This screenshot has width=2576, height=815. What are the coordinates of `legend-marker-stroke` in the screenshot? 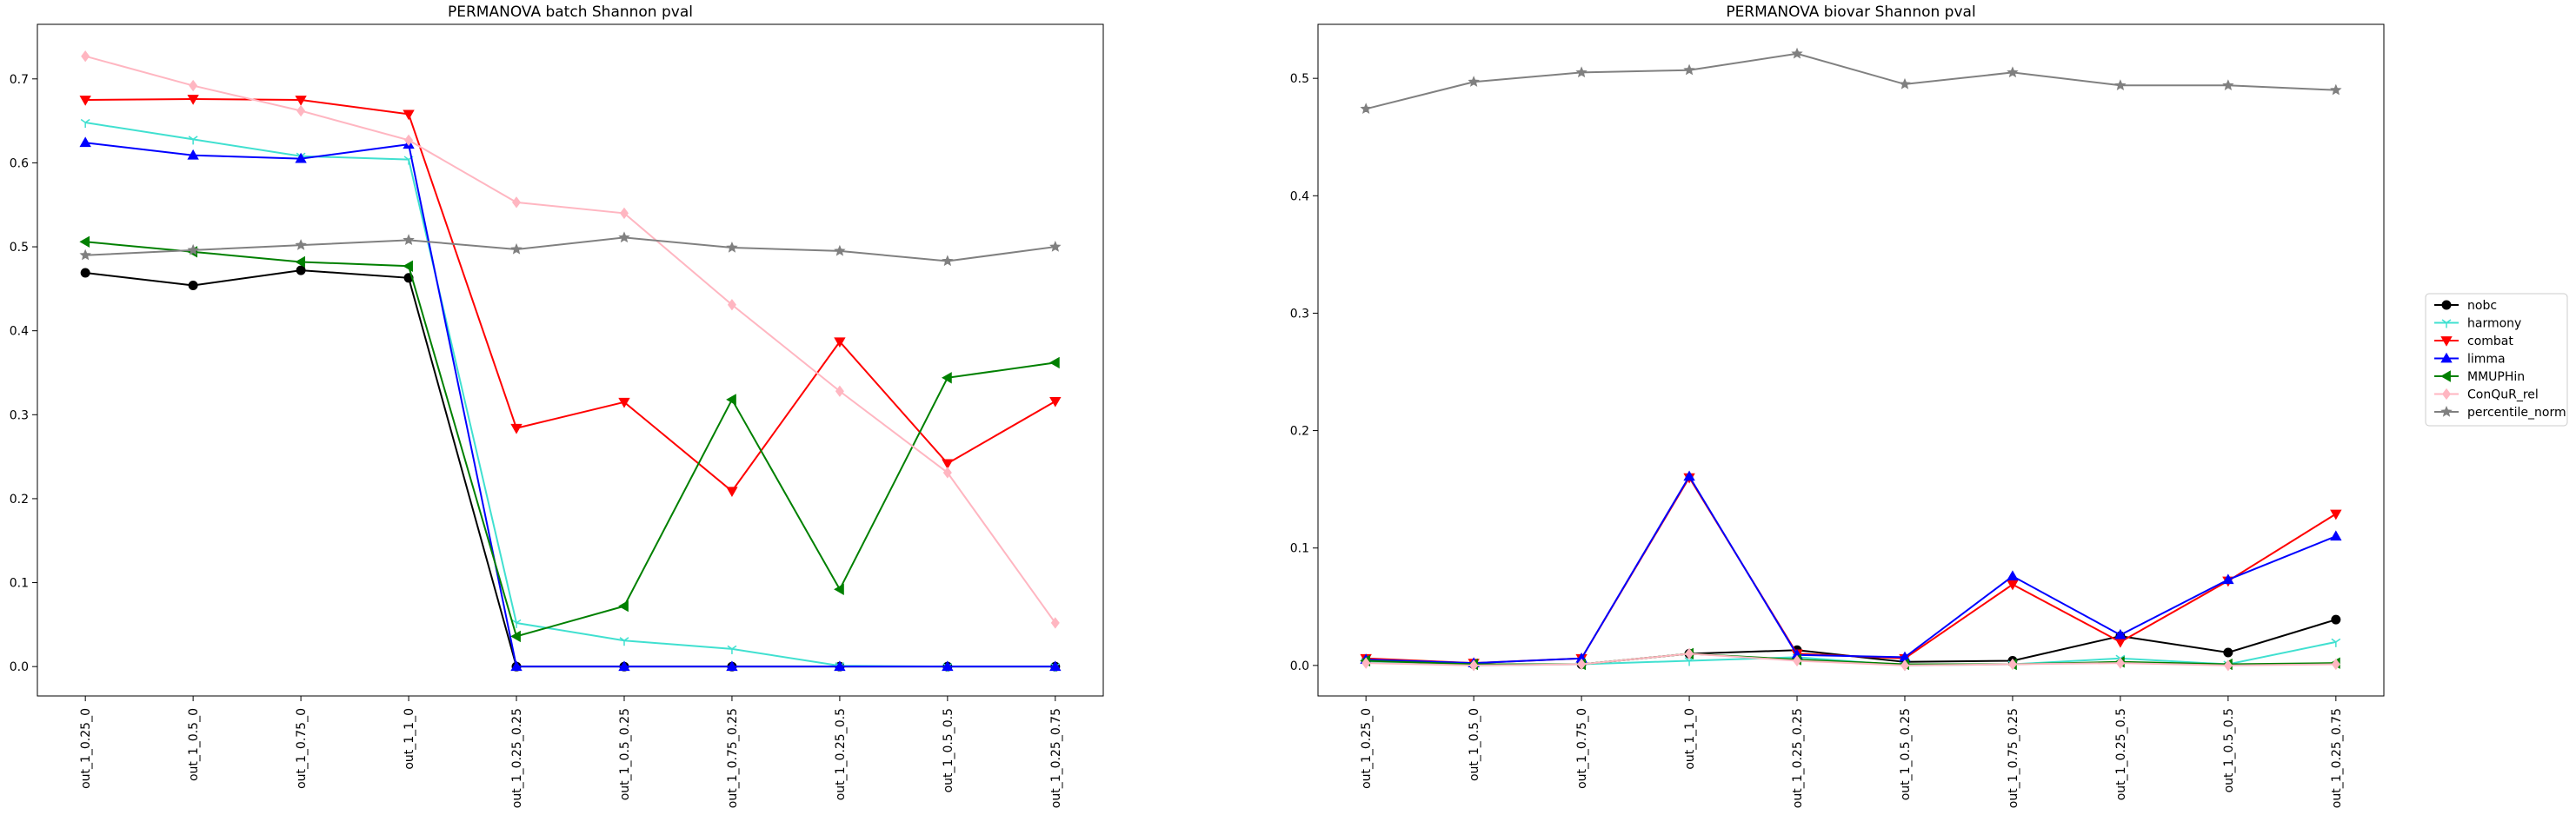 It's located at (2449, 321).